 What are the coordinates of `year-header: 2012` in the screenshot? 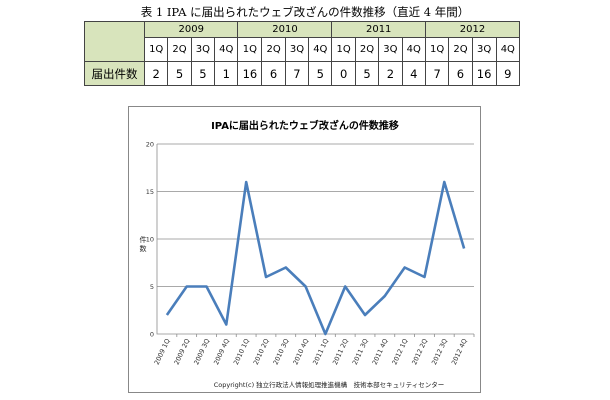 It's located at (472, 29).